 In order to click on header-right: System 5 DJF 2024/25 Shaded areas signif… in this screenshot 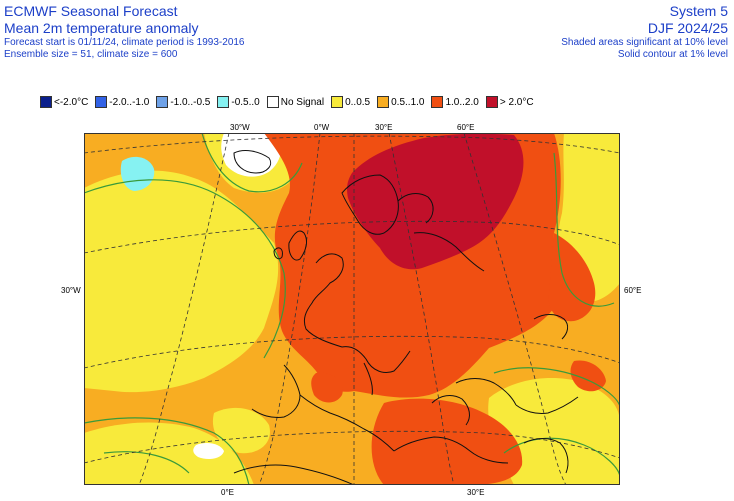, I will do `click(644, 32)`.